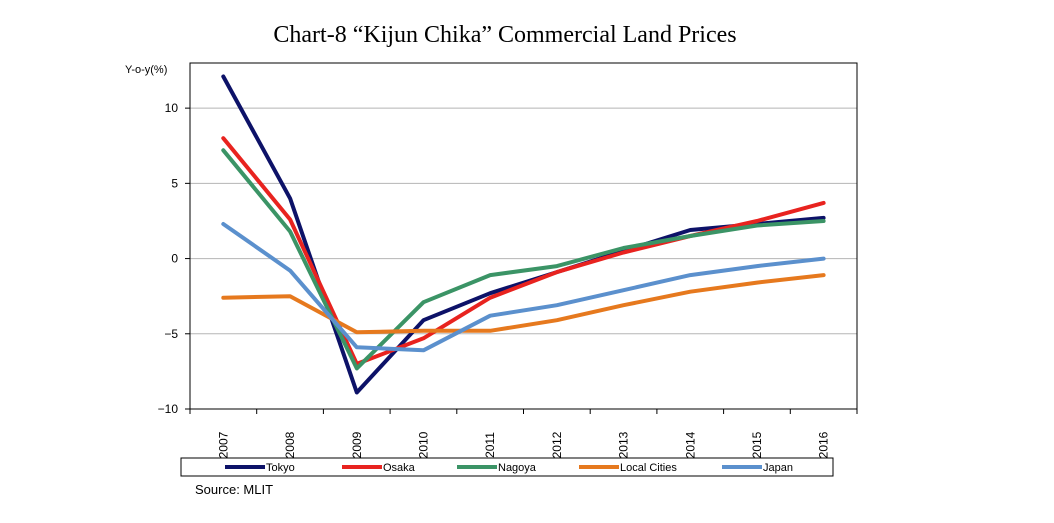 Image resolution: width=1054 pixels, height=523 pixels. What do you see at coordinates (523, 304) in the screenshot?
I see `series-line-local-cities` at bounding box center [523, 304].